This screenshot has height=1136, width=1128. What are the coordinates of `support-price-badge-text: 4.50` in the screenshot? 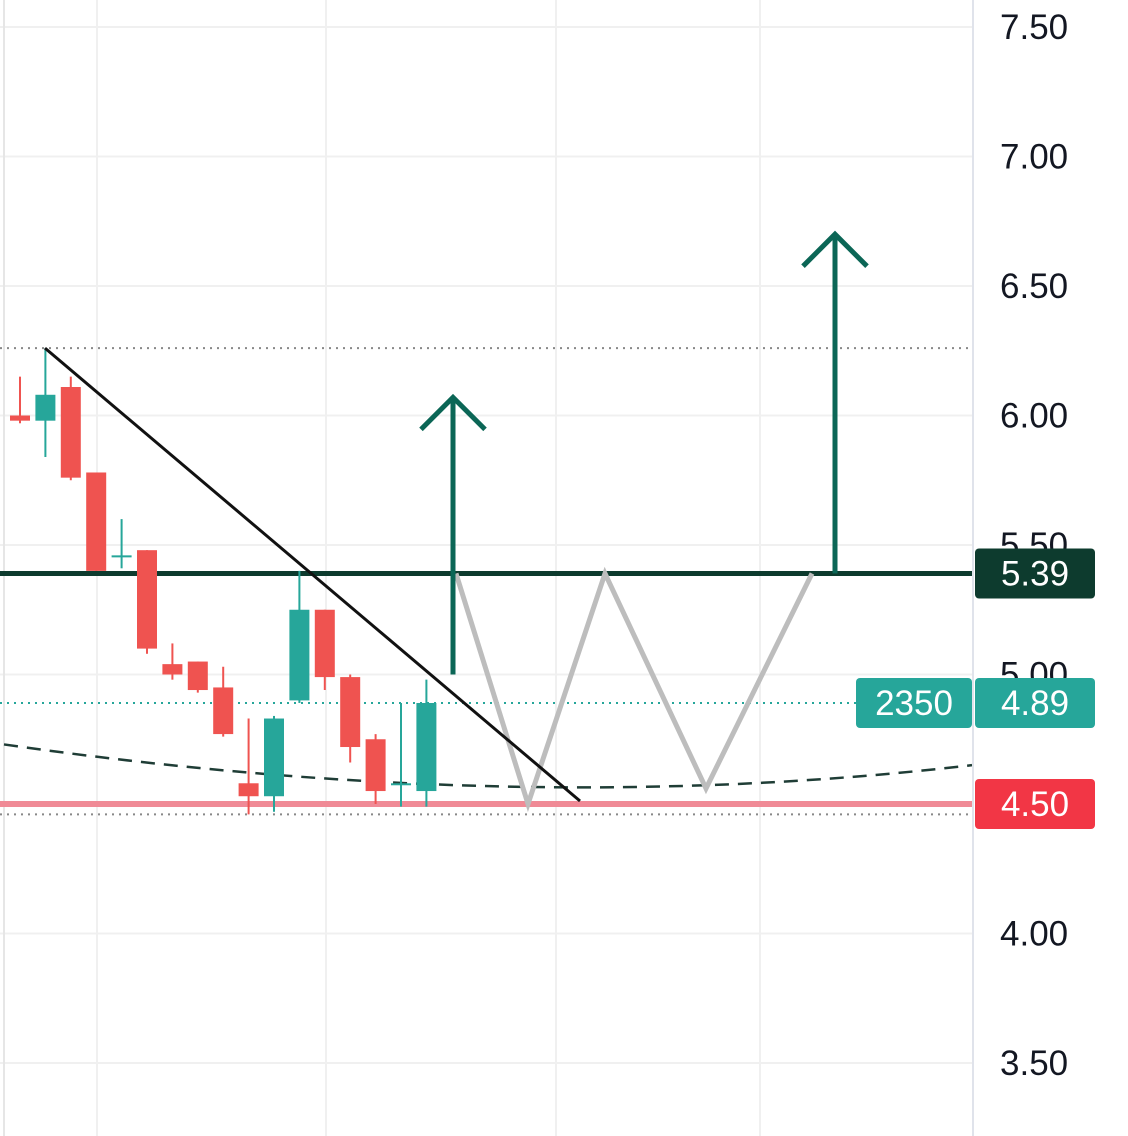 It's located at (1035, 804).